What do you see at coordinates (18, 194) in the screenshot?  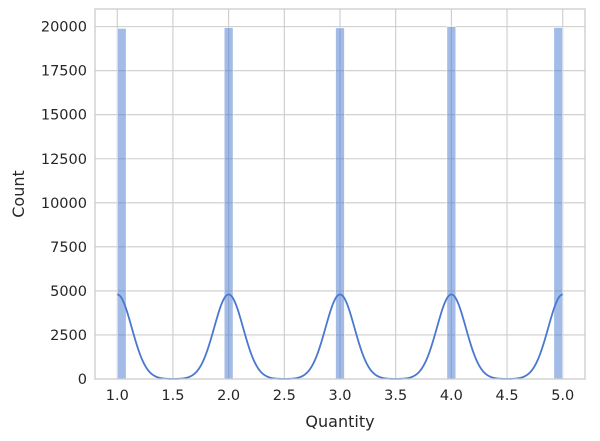 I see `y-axis-label: Count` at bounding box center [18, 194].